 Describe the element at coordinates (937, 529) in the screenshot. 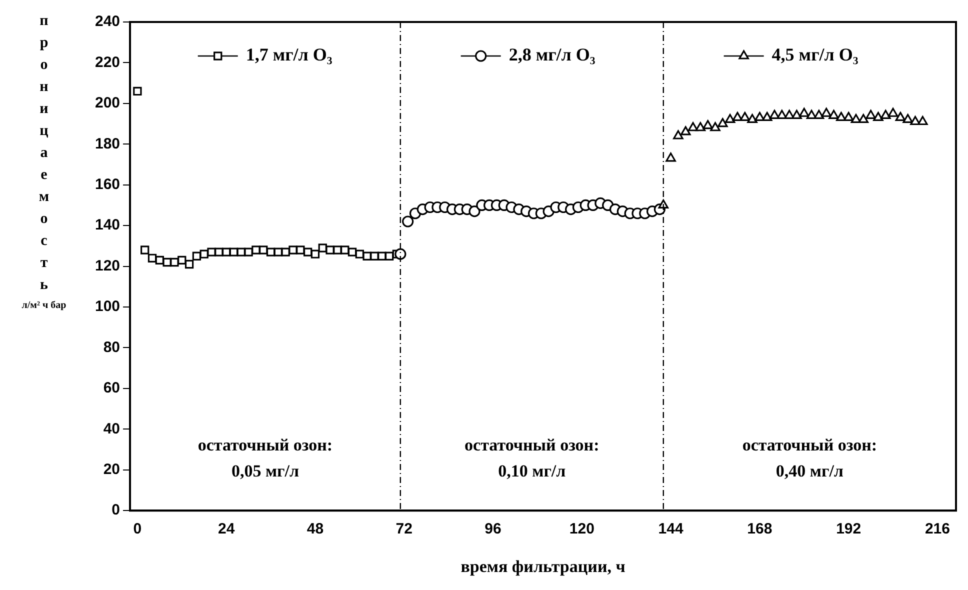

I see `x-tick-label: 216` at that location.